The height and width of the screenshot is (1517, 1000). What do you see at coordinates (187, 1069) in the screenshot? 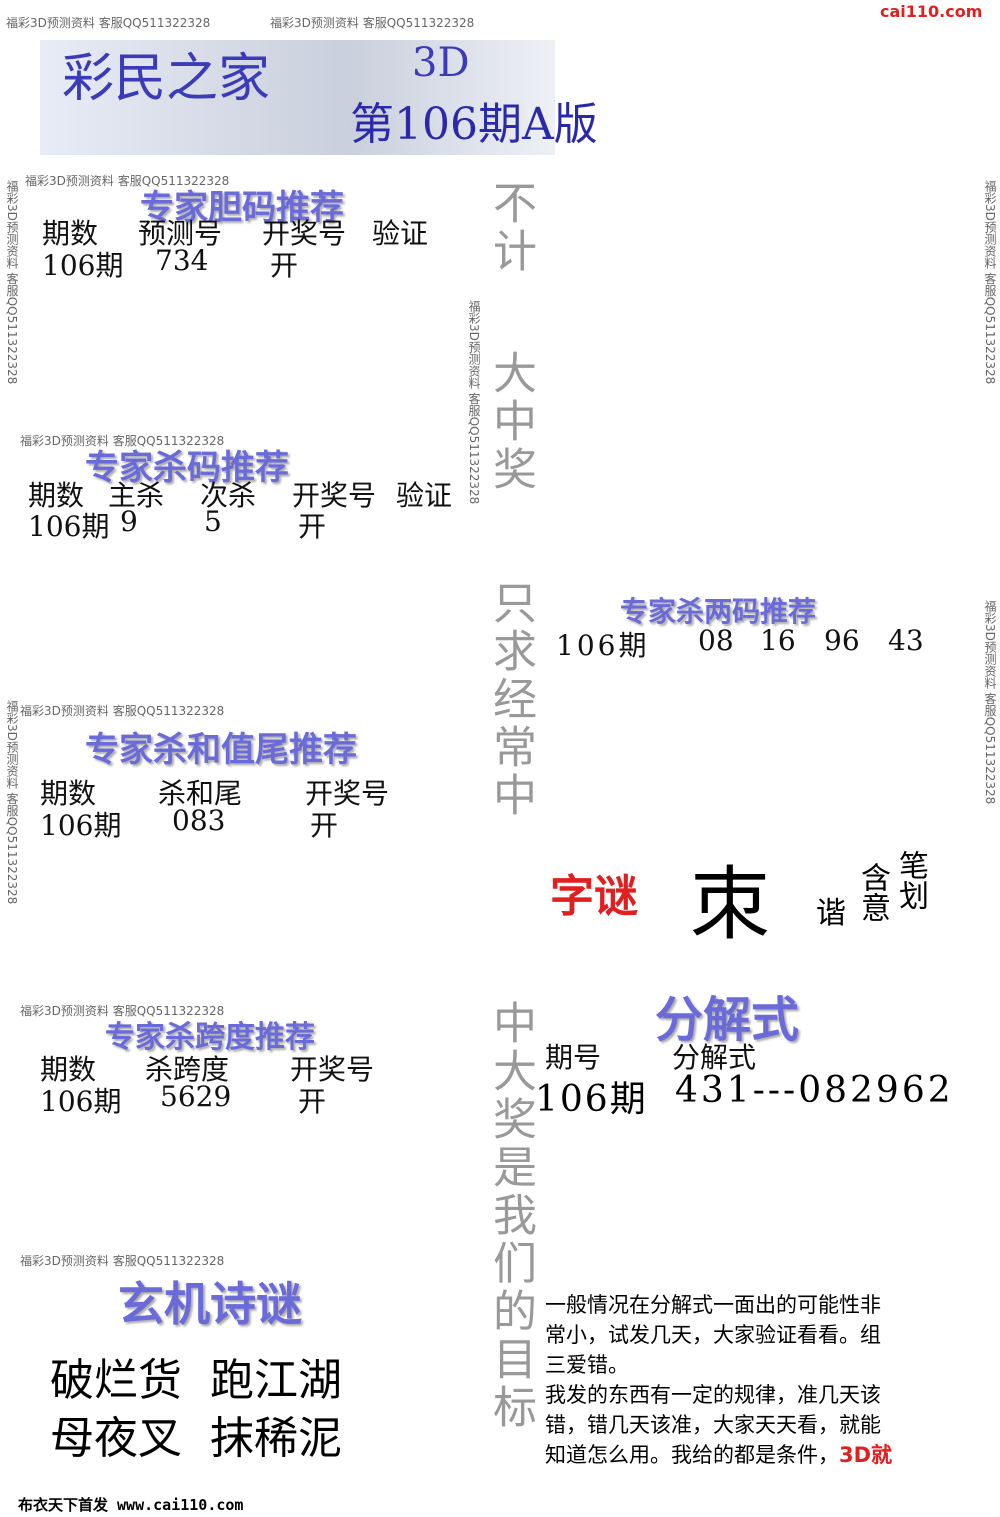
I see `header-cell: 杀跨度` at bounding box center [187, 1069].